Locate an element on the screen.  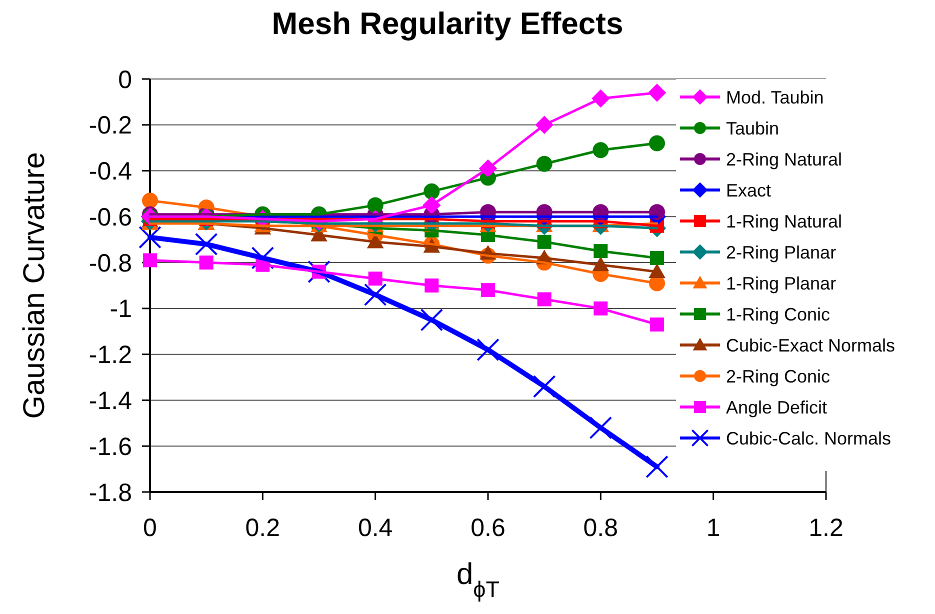
x-tick-label: 0.2 is located at coordinates (262, 528).